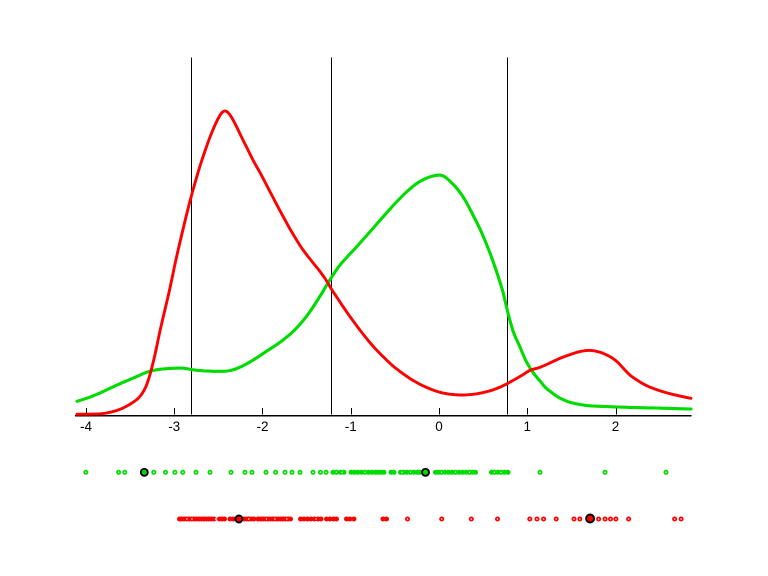 This screenshot has width=768, height=576. Describe the element at coordinates (439, 426) in the screenshot. I see `svg-text: 0` at that location.